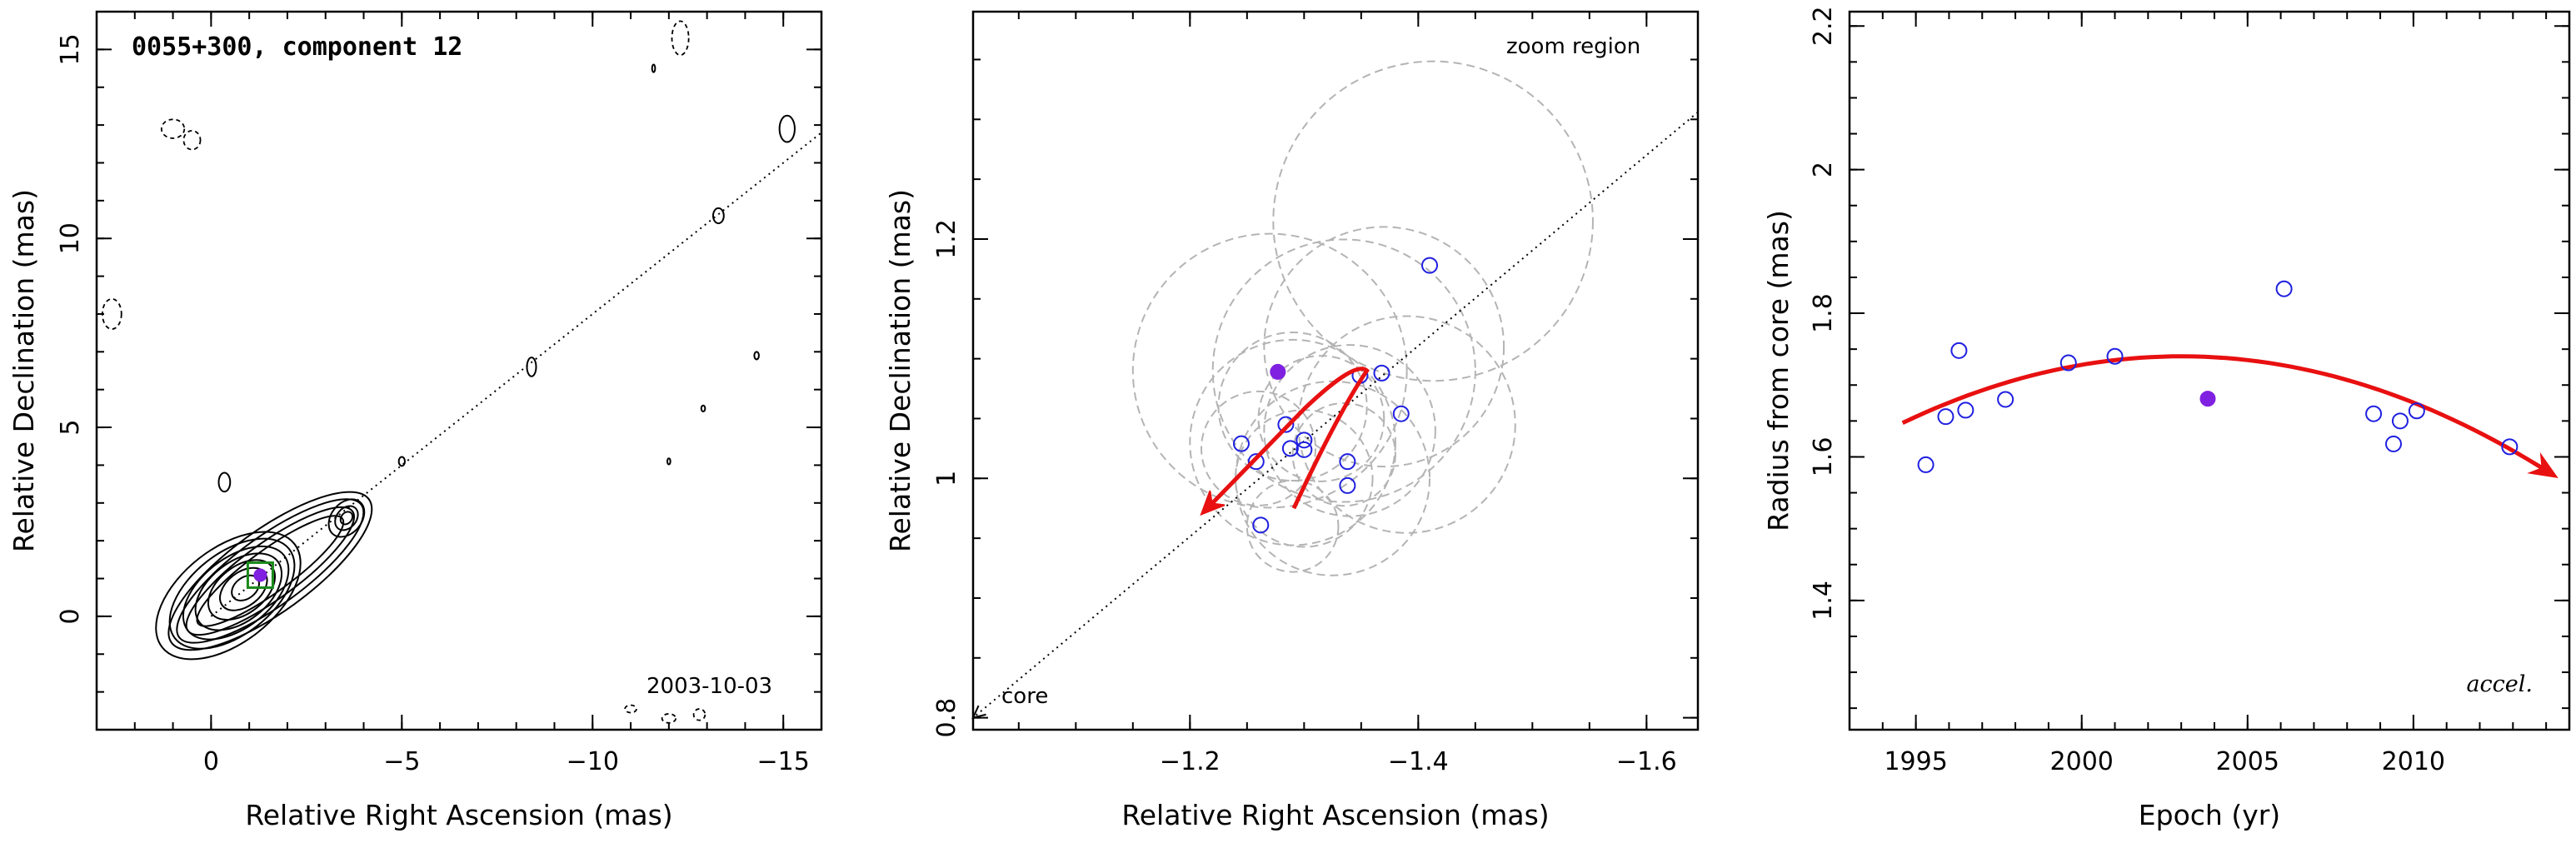 Image resolution: width=2576 pixels, height=843 pixels. What do you see at coordinates (70, 49) in the screenshot?
I see `map-ytick-label: 15` at bounding box center [70, 49].